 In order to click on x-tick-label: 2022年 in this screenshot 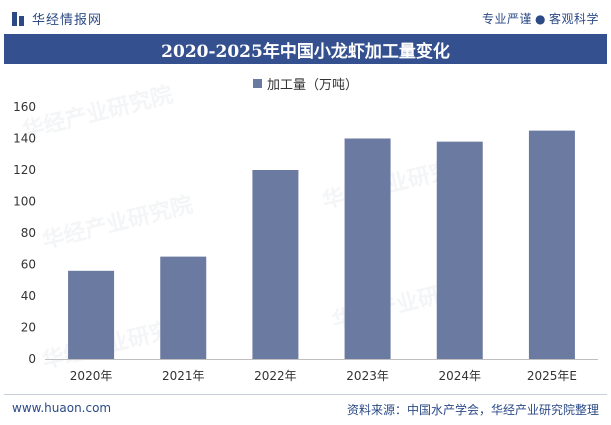, I will do `click(275, 376)`.